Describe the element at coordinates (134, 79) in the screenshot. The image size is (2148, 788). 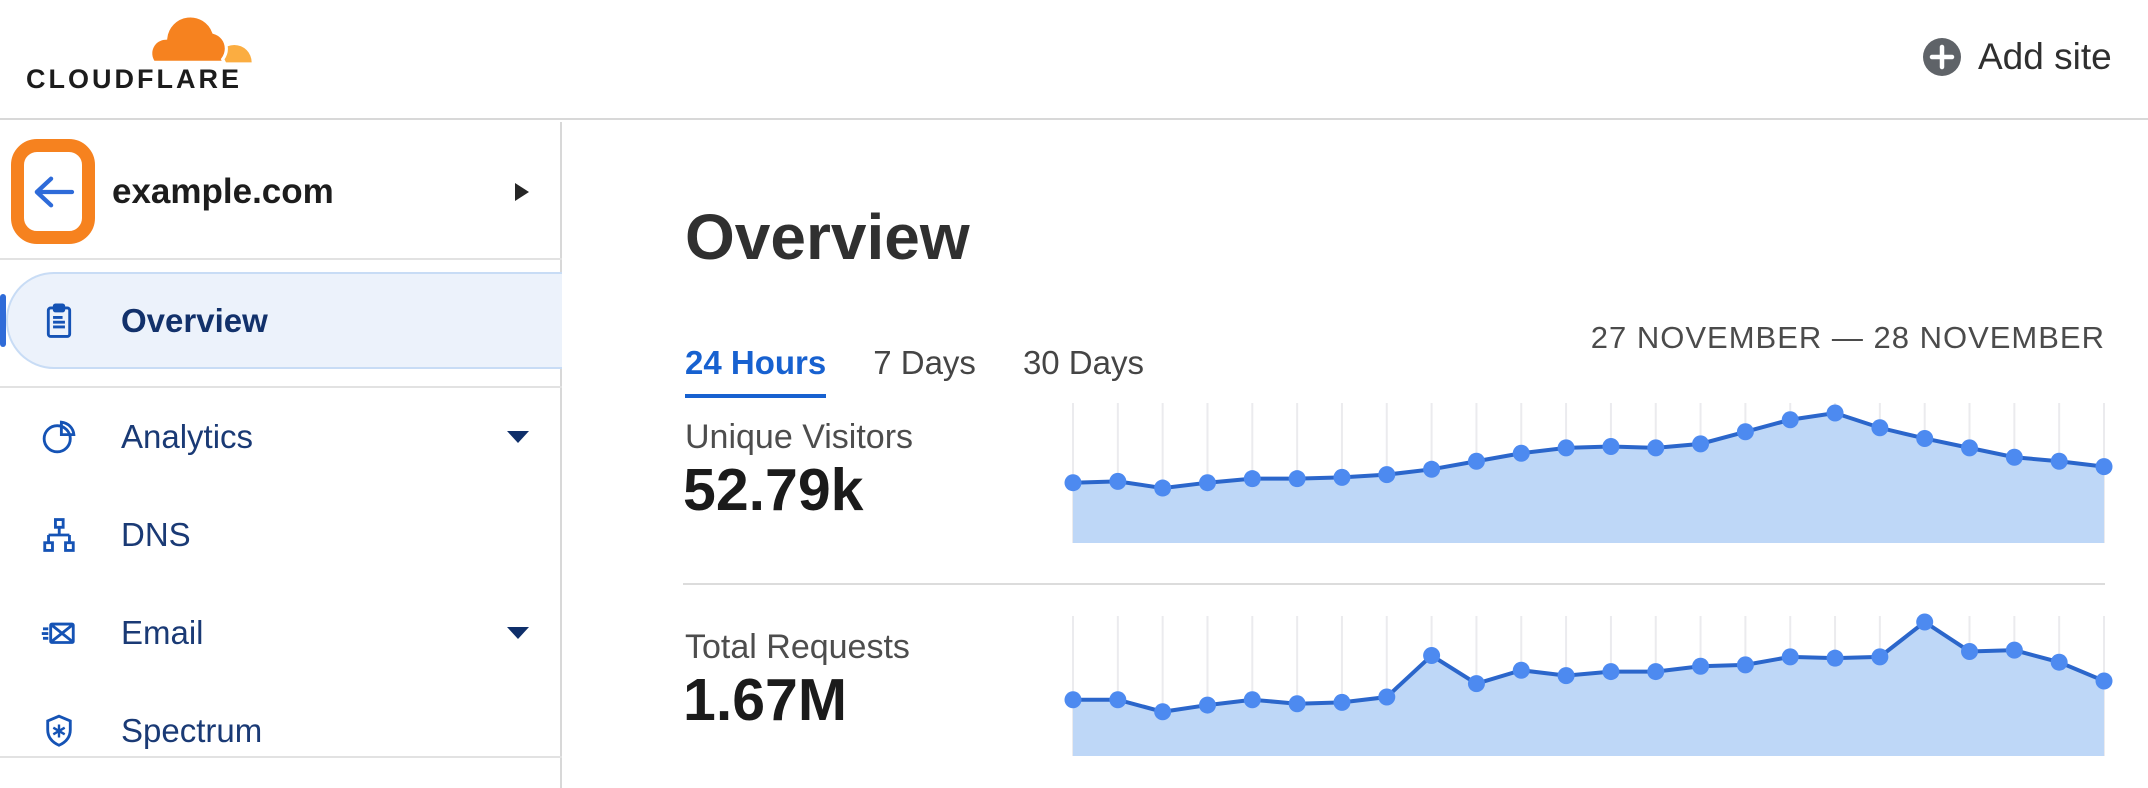
I see `cloudflare-logo-text: CLOUDFLARE` at that location.